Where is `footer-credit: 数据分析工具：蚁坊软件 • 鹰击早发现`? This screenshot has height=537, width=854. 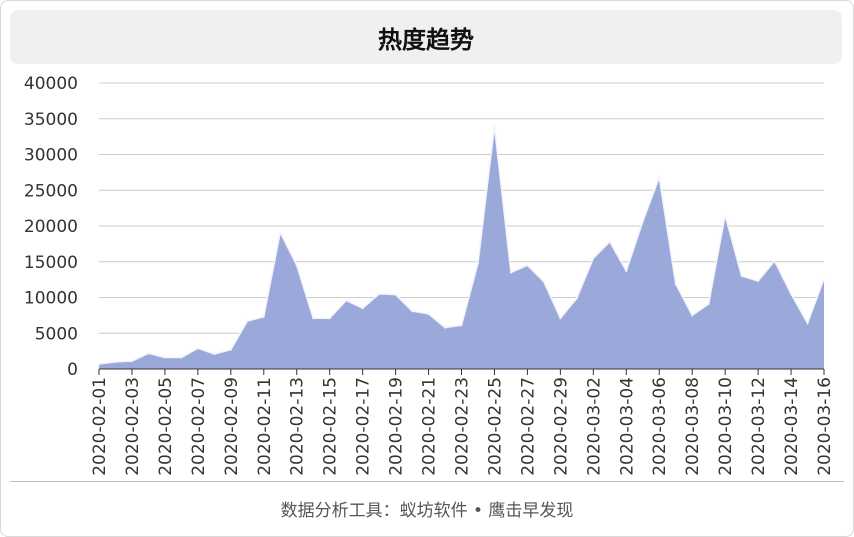
footer-credit: 数据分析工具：蚁坊软件 • 鹰击早发现 is located at coordinates (427, 511).